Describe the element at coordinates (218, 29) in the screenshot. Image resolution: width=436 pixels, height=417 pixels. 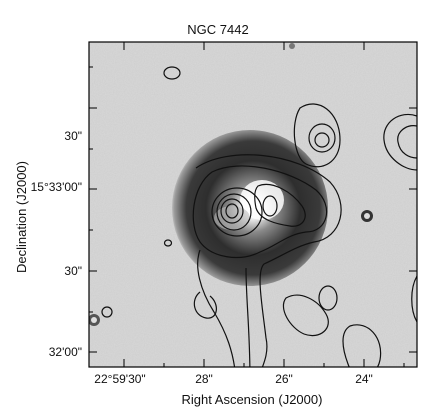
I see `figure-title: NGC 7442` at that location.